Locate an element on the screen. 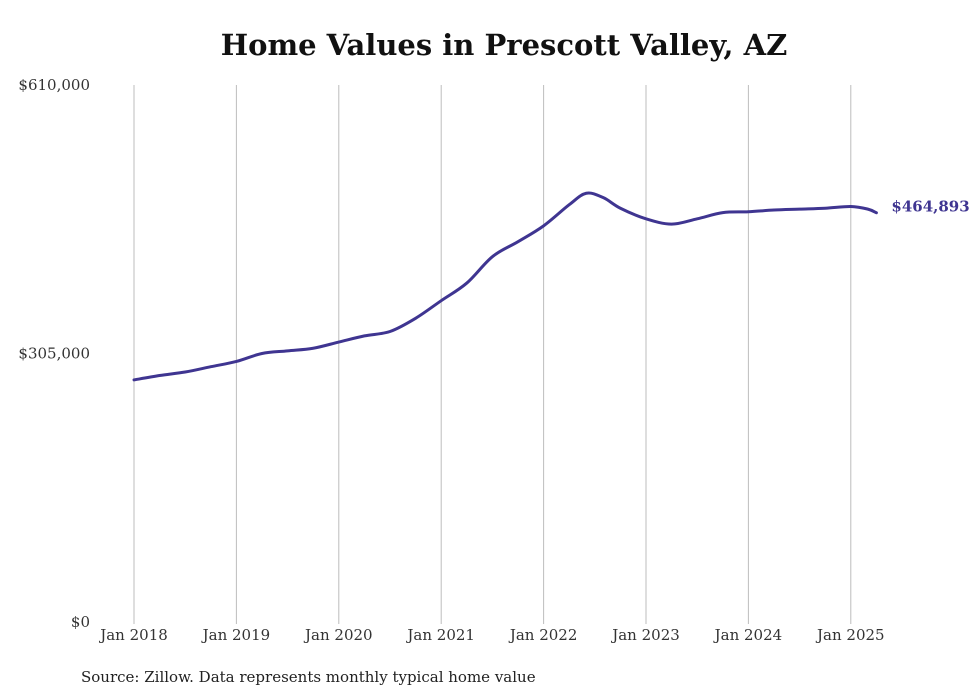 The height and width of the screenshot is (699, 980). x-tick-label: Jan 2018 is located at coordinates (133, 635).